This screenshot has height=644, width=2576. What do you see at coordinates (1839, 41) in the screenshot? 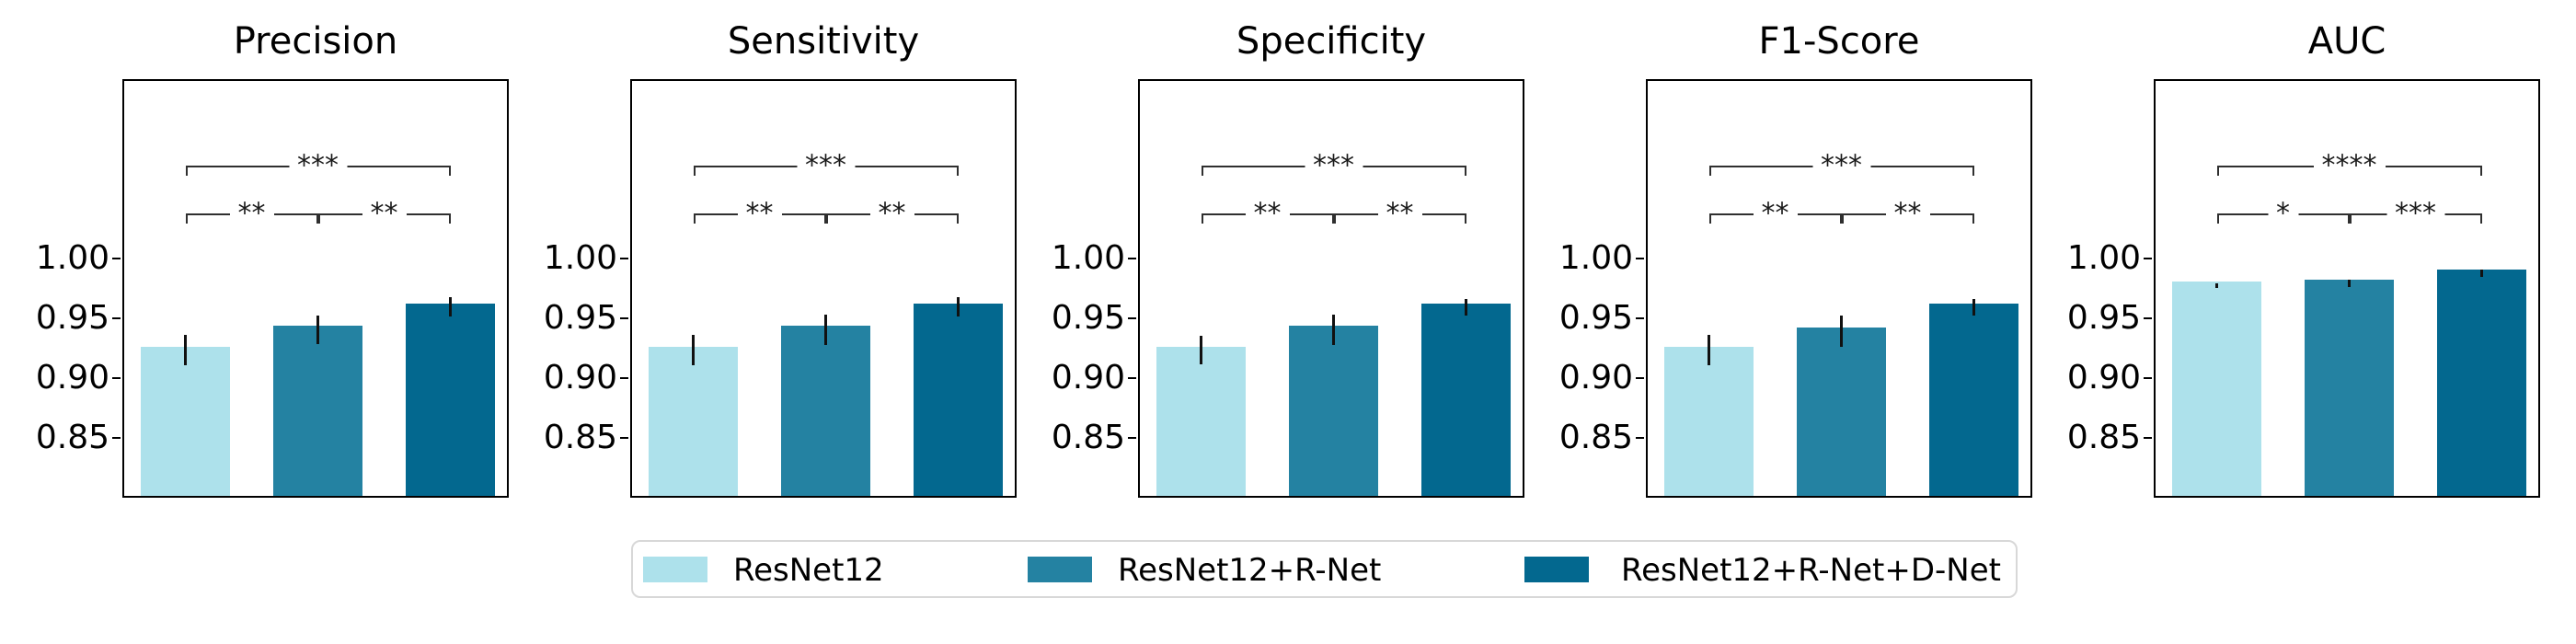
I see `subplot-title: F1-Score` at bounding box center [1839, 41].